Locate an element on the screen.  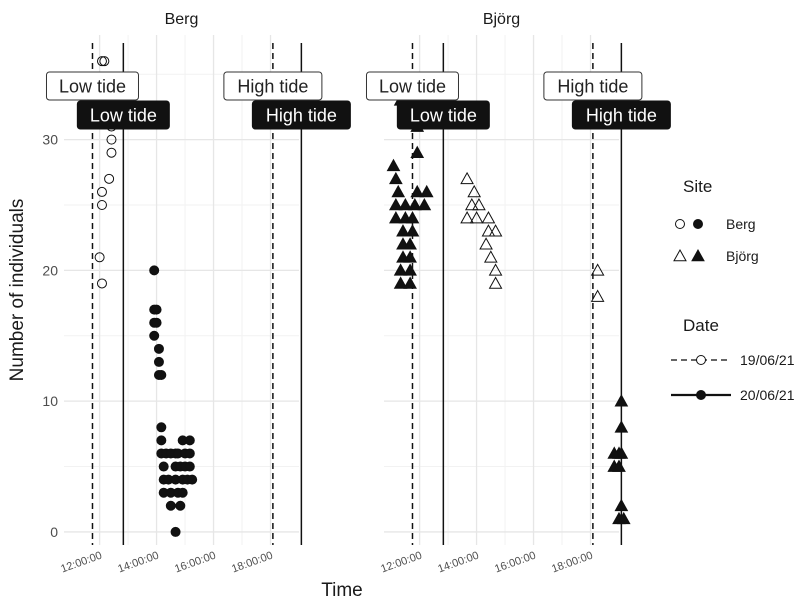
legend-title-date: Date is located at coordinates (701, 325).